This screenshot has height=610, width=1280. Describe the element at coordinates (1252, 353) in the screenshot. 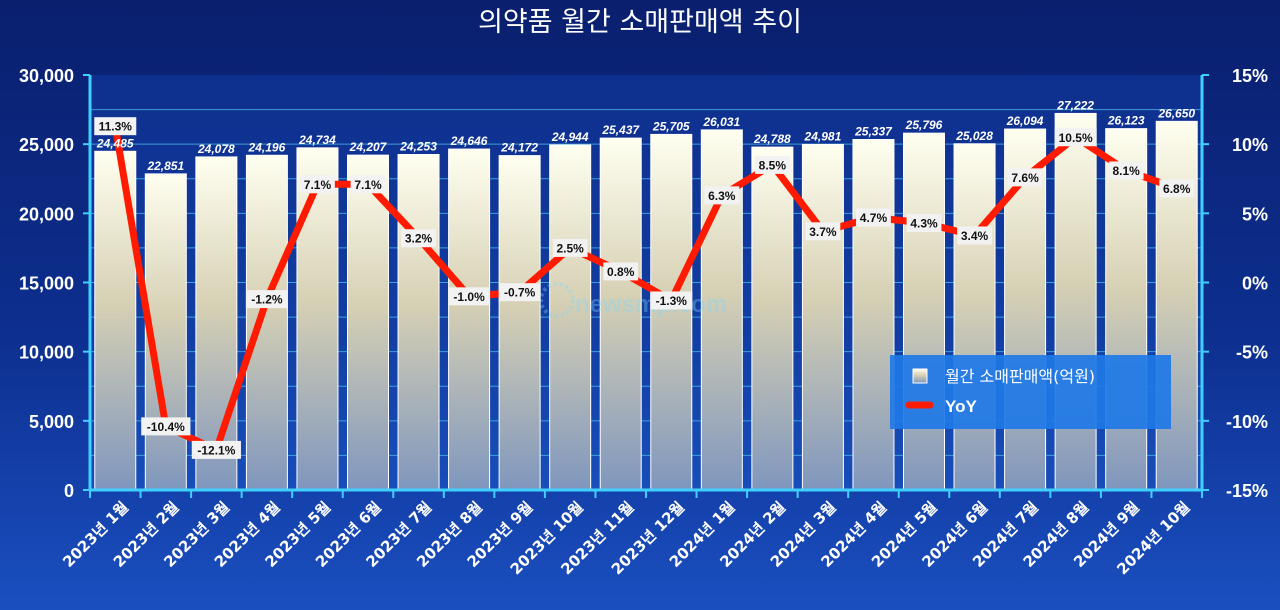

I see `y-tick-label: -5%` at that location.